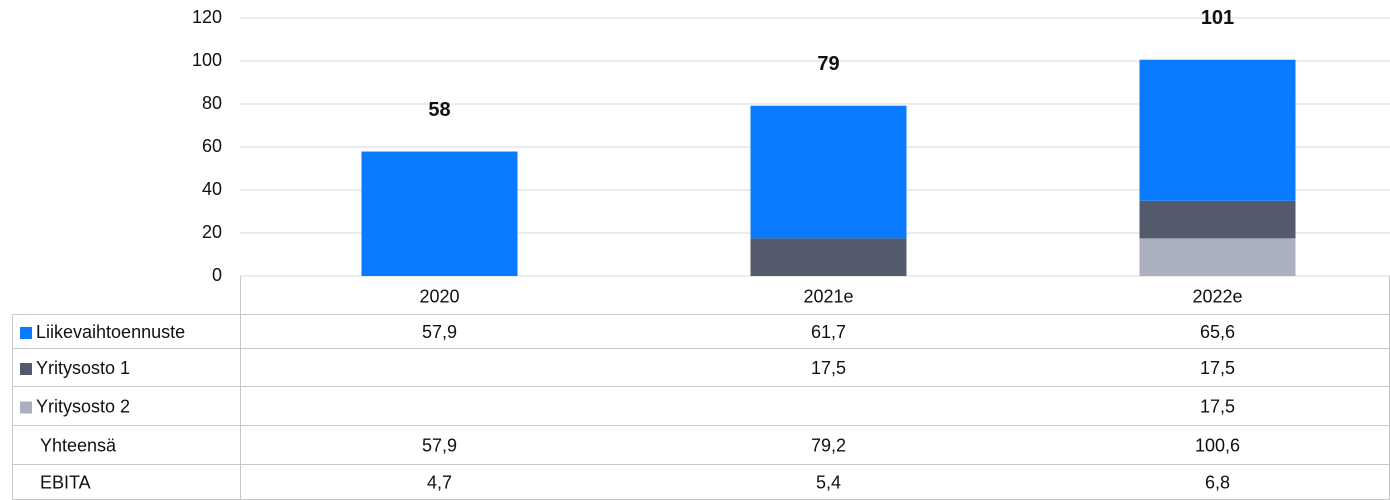  What do you see at coordinates (828, 445) in the screenshot?
I see `table-cell: 79,2` at bounding box center [828, 445].